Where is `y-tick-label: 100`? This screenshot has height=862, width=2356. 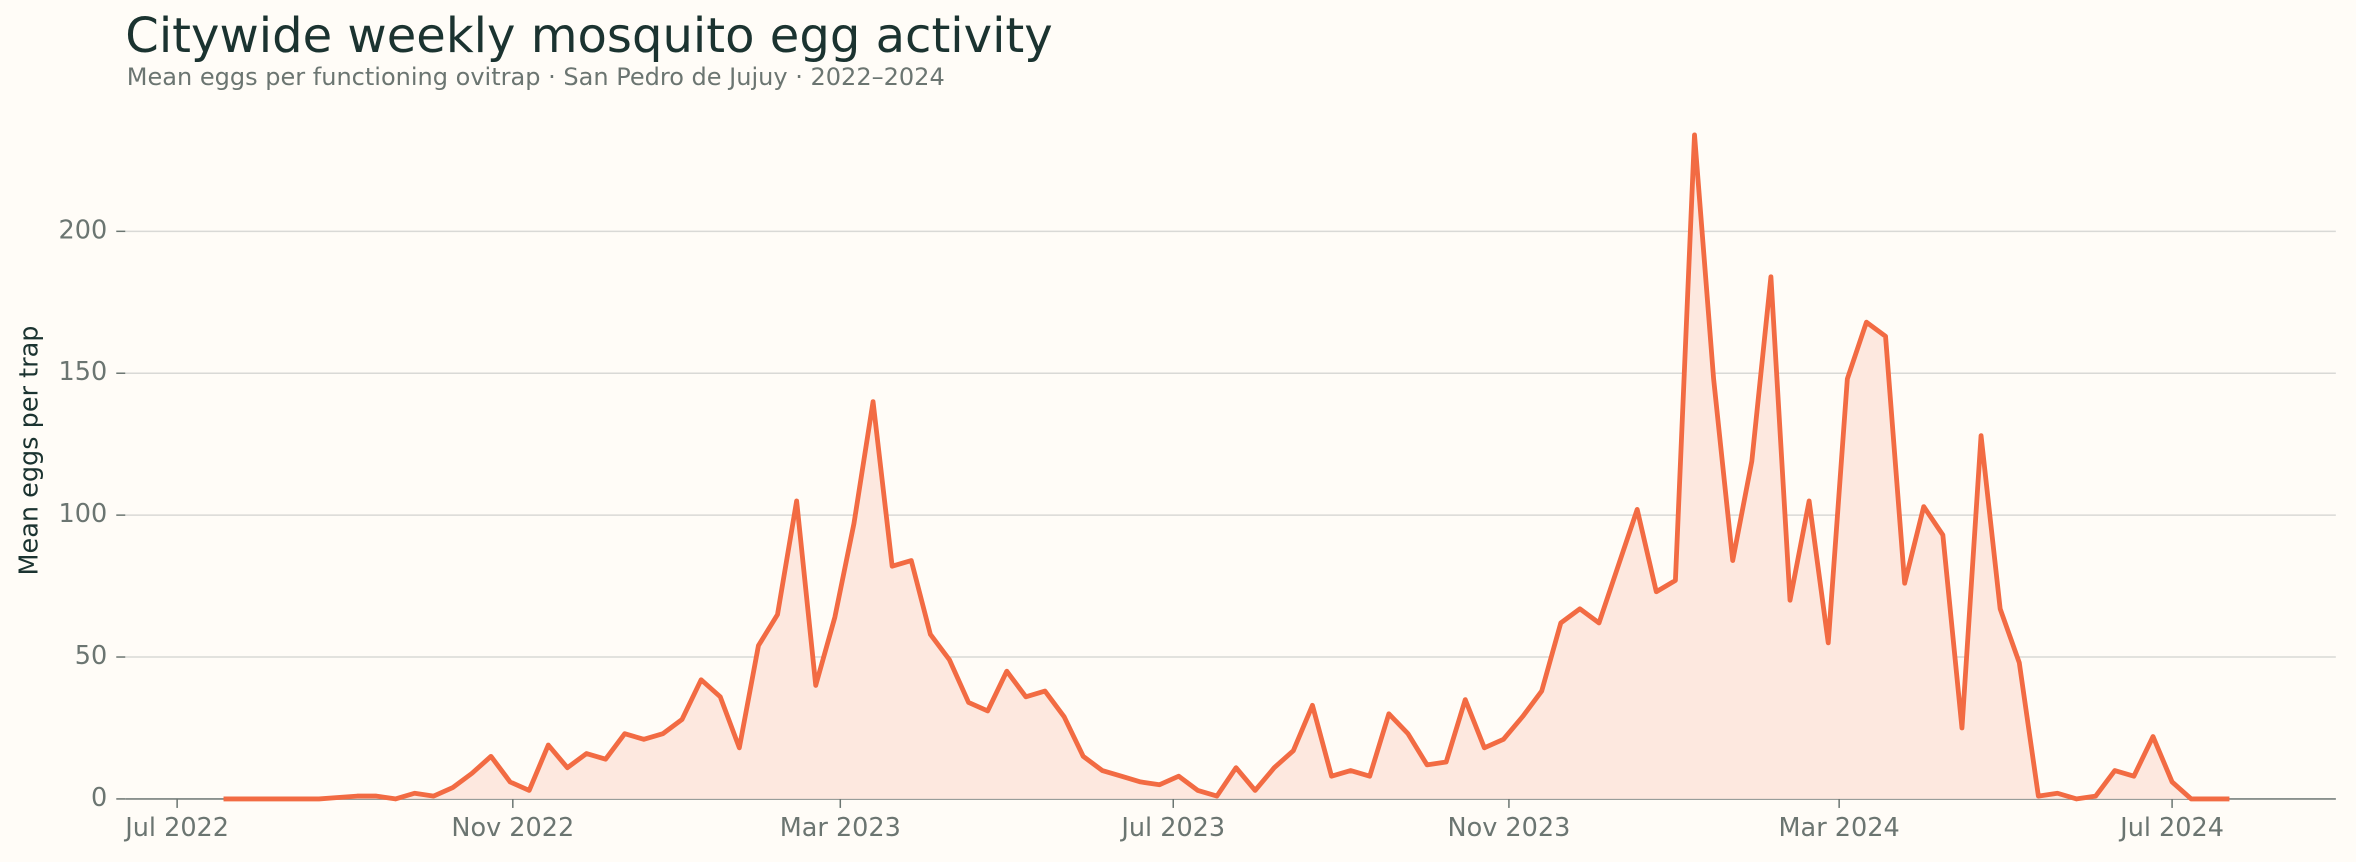 y-tick-label: 100 is located at coordinates (83, 514).